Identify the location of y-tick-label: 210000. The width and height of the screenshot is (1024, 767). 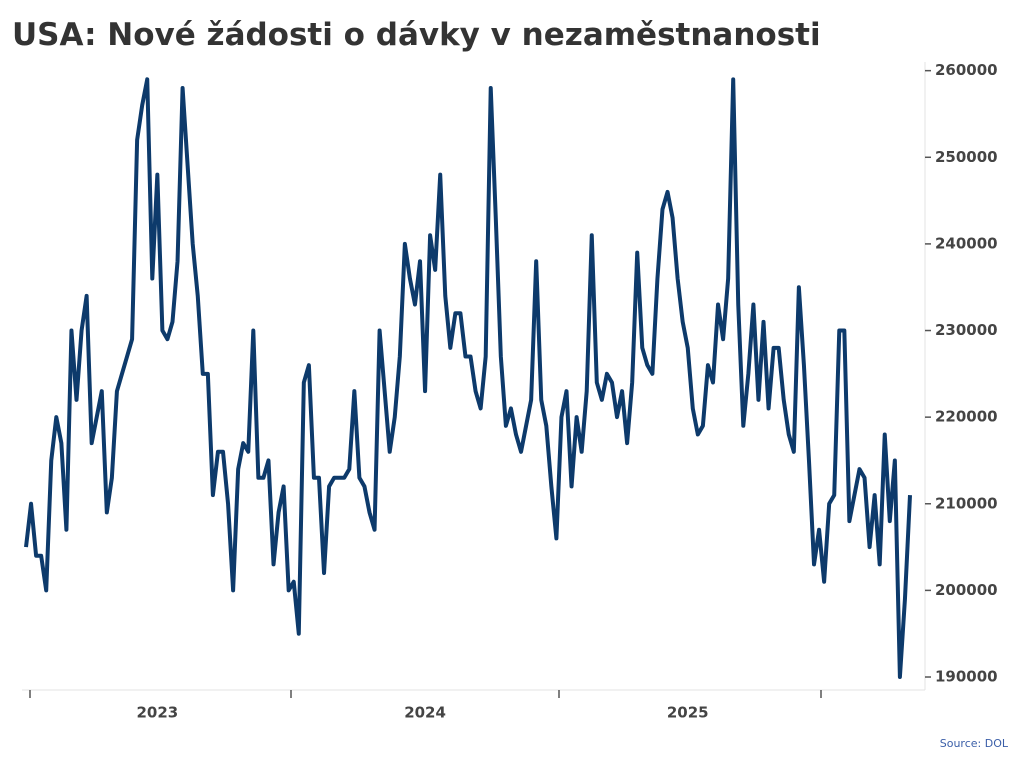
(966, 503).